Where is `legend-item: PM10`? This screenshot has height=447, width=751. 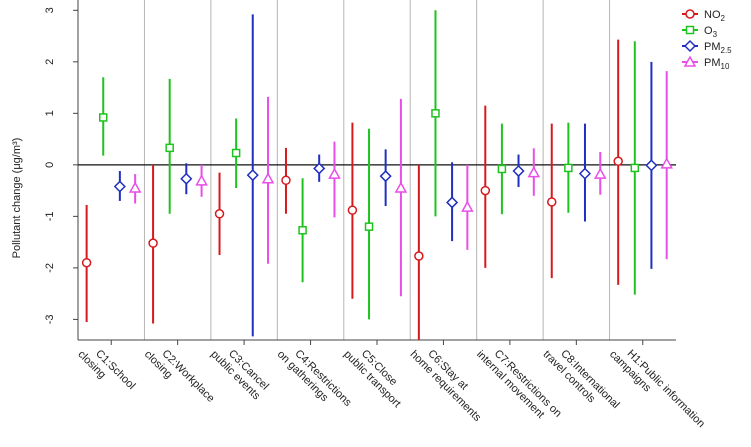 legend-item: PM10 is located at coordinates (706, 63).